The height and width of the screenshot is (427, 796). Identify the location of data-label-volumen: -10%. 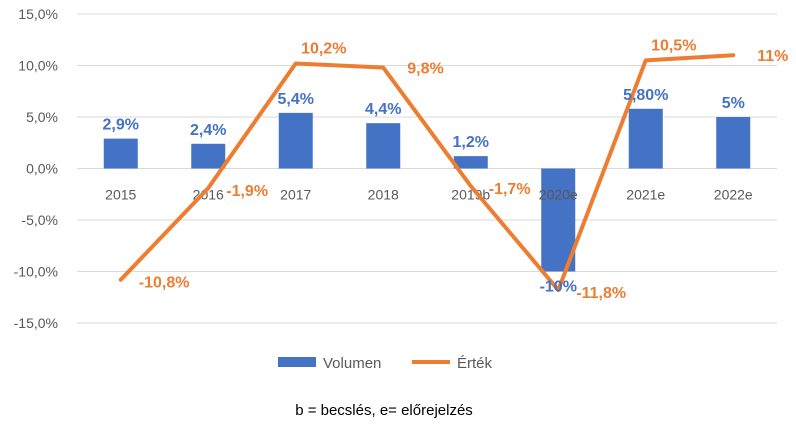
(558, 287).